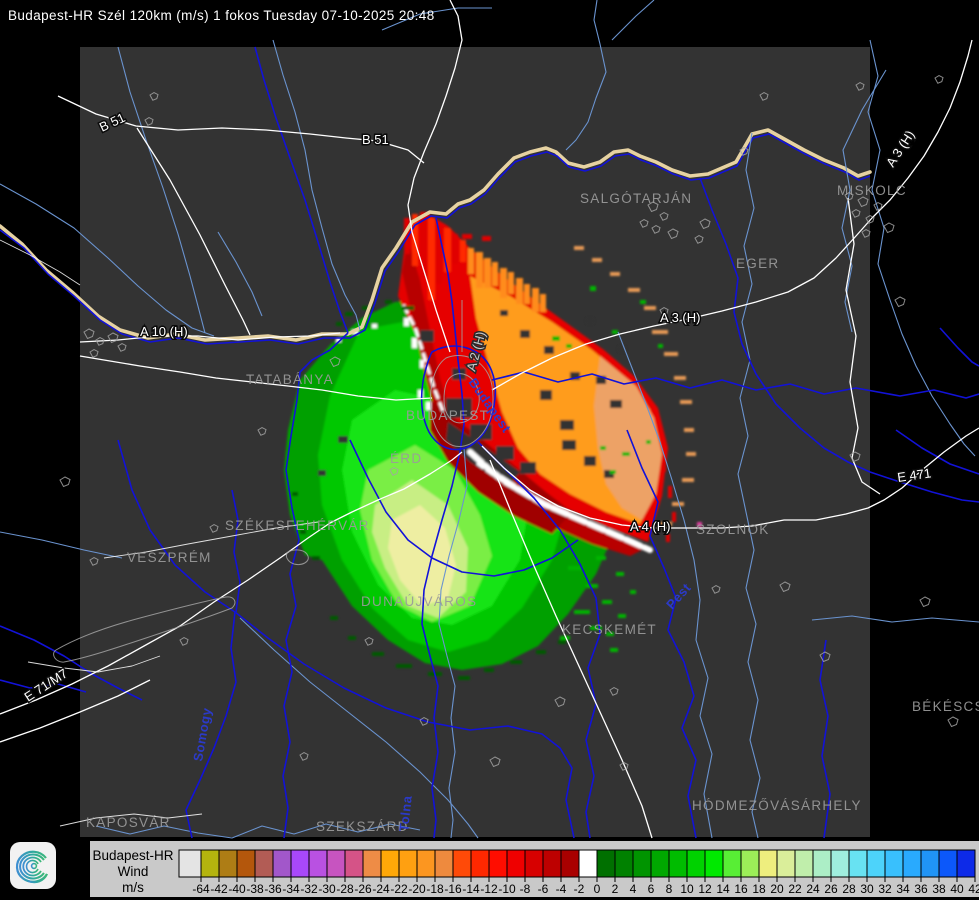 The image size is (979, 900). I want to click on city-label--rd: ÉRD, so click(406, 458).